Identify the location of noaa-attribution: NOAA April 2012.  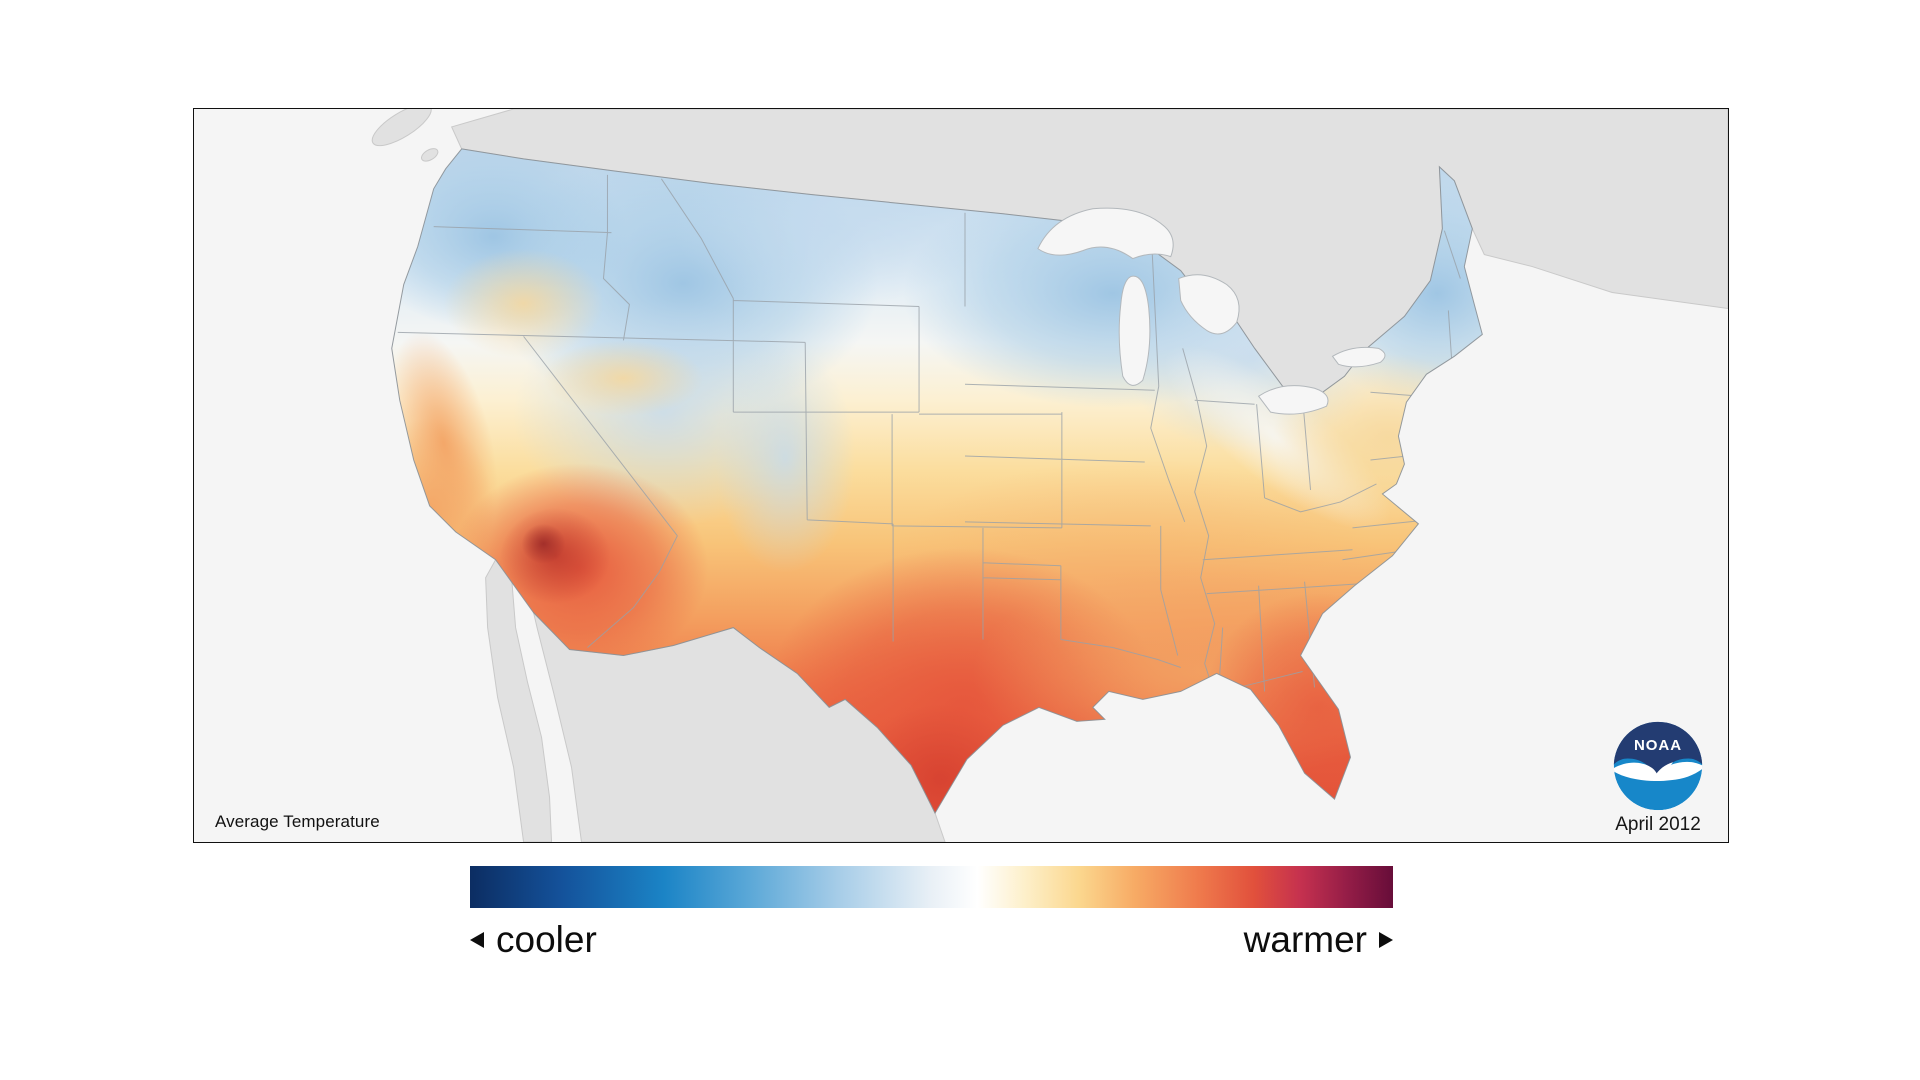
(1658, 777).